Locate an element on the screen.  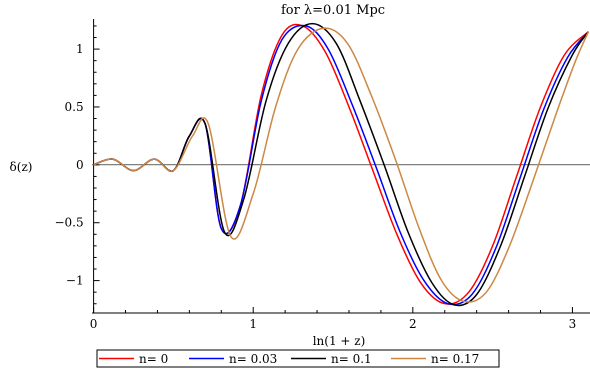
x-tick-label: 2 is located at coordinates (413, 324).